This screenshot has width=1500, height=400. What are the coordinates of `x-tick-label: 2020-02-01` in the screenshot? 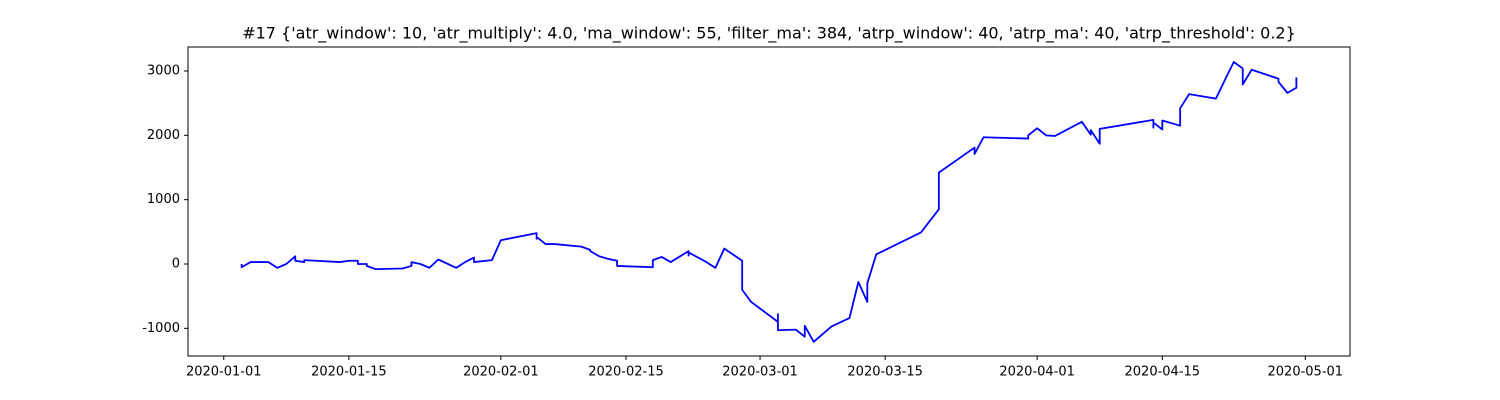 It's located at (501, 372).